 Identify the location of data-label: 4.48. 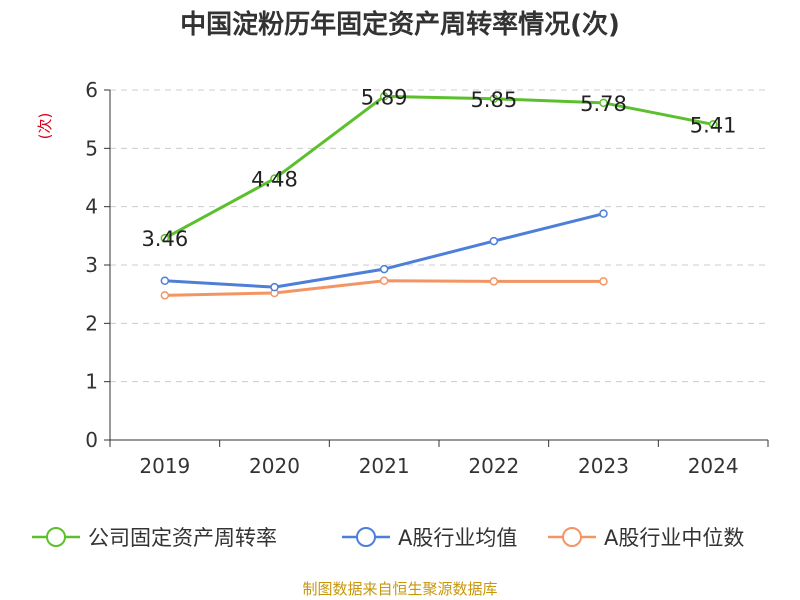
(274, 180).